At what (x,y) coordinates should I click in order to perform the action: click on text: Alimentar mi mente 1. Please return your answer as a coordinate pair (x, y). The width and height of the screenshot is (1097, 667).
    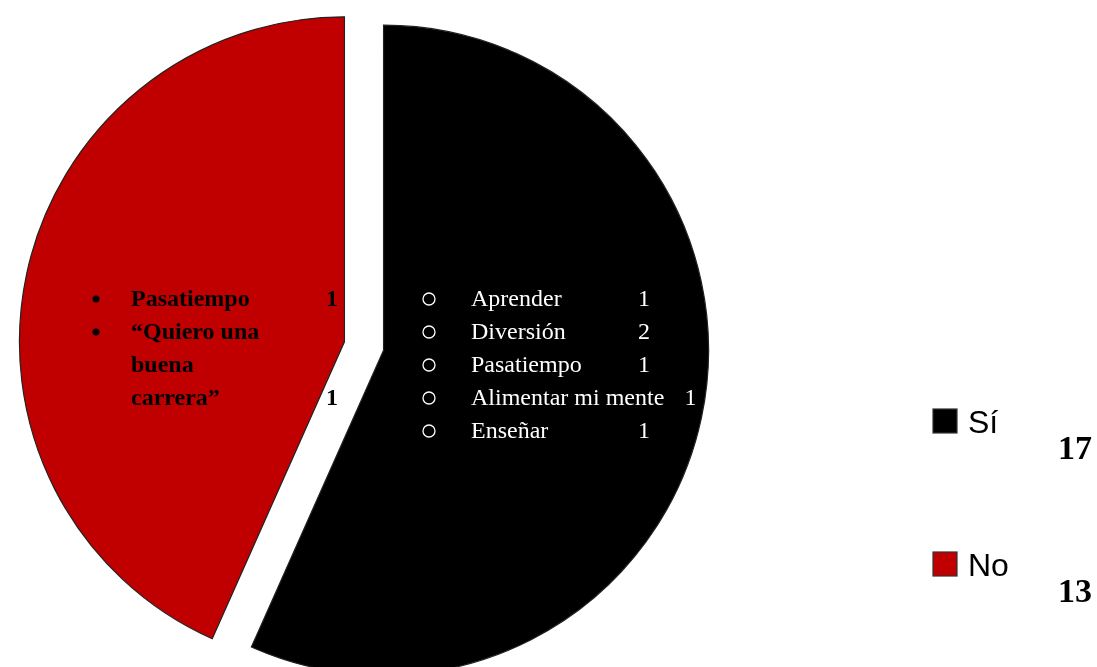
    Looking at the image, I should click on (584, 397).